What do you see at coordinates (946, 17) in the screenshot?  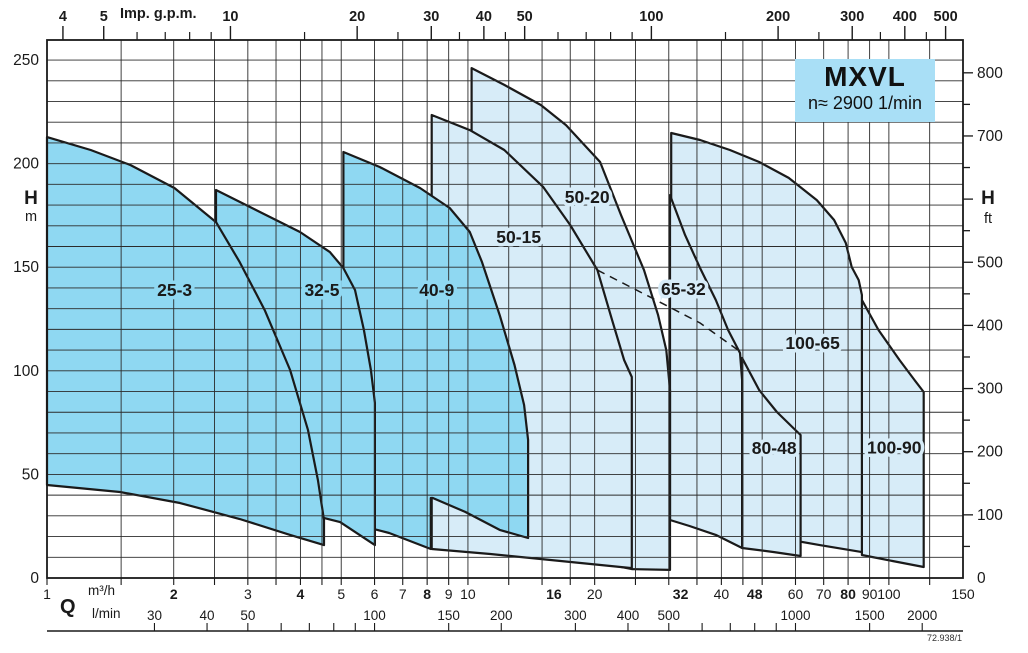 I see `top-axis-tick-label: 500` at bounding box center [946, 17].